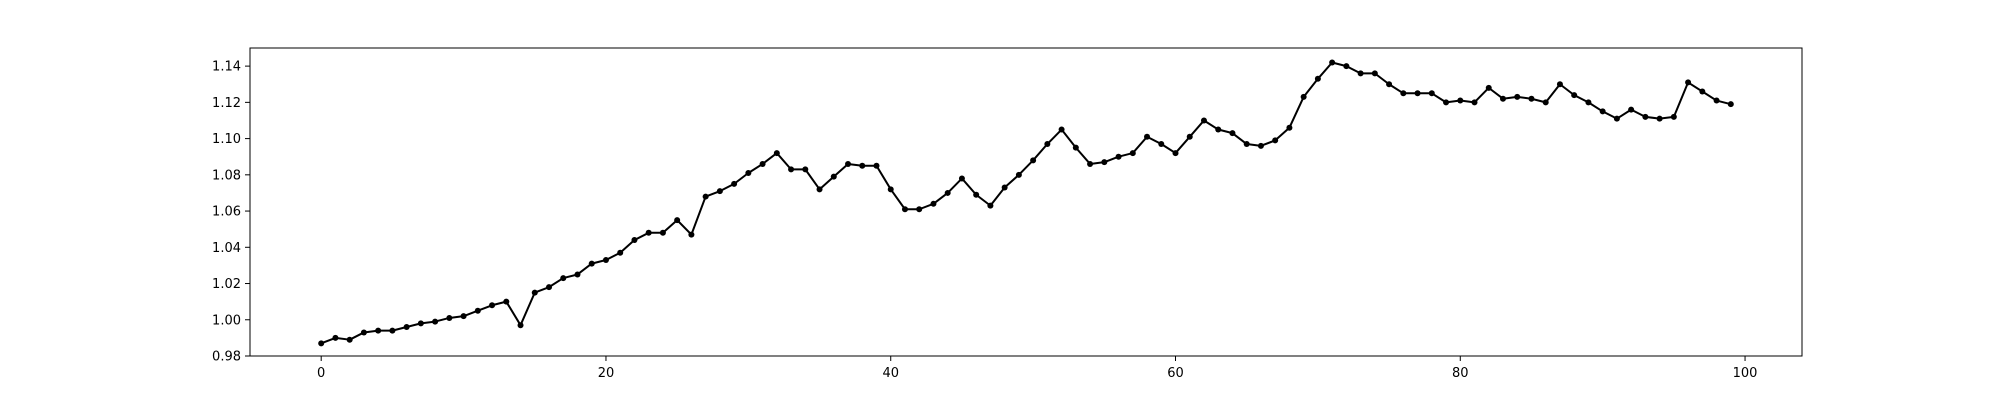 The image size is (2000, 400). What do you see at coordinates (1175, 373) in the screenshot?
I see `x-tick-label: 60` at bounding box center [1175, 373].